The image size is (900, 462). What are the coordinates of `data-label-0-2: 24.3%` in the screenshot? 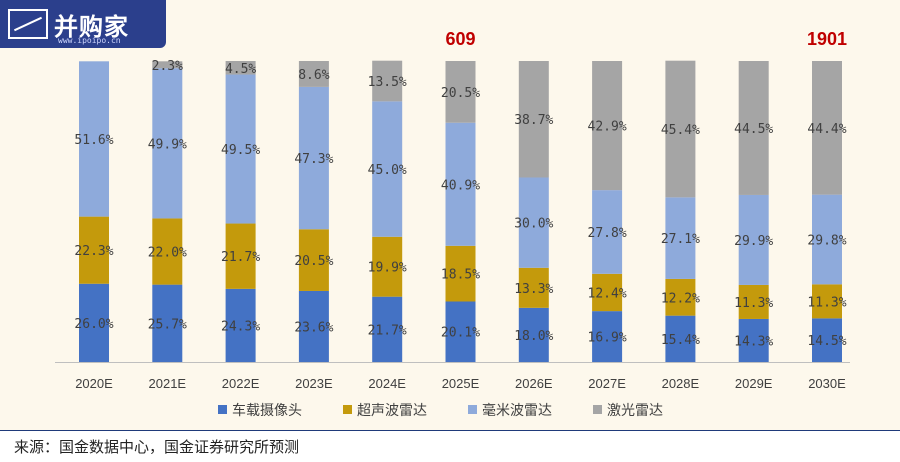 It's located at (240, 326).